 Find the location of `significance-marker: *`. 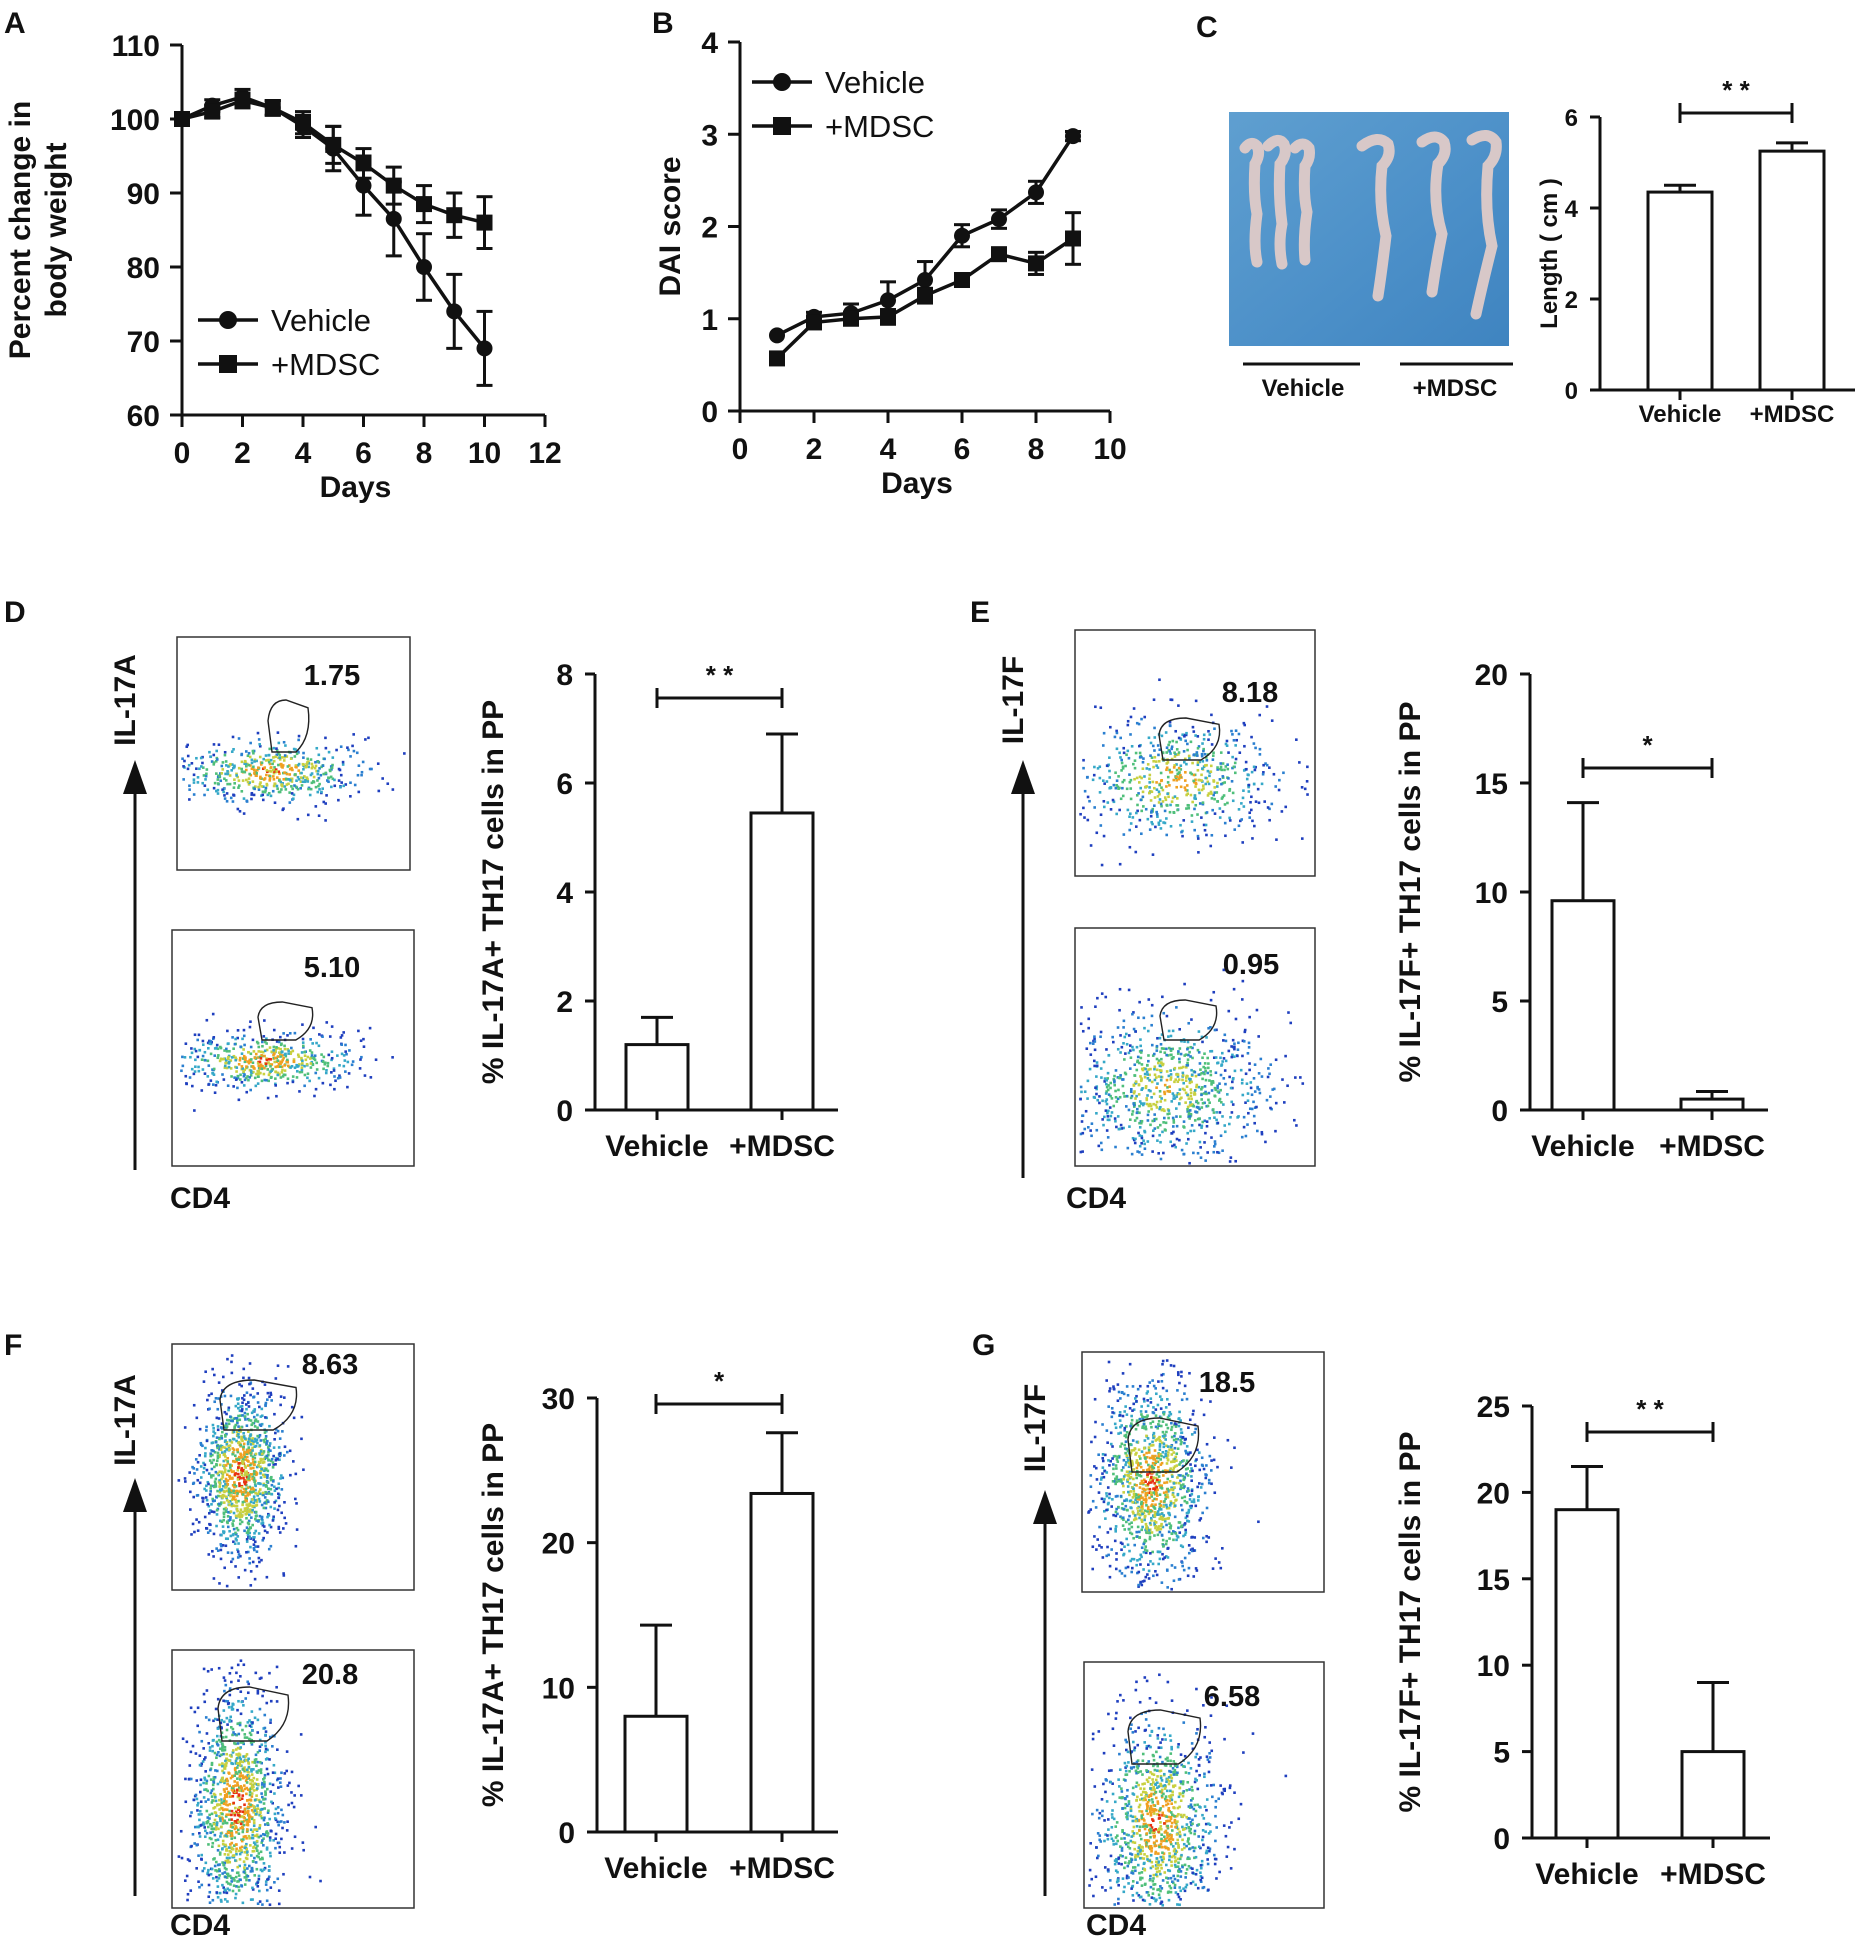

significance-marker: * is located at coordinates (1647, 745).